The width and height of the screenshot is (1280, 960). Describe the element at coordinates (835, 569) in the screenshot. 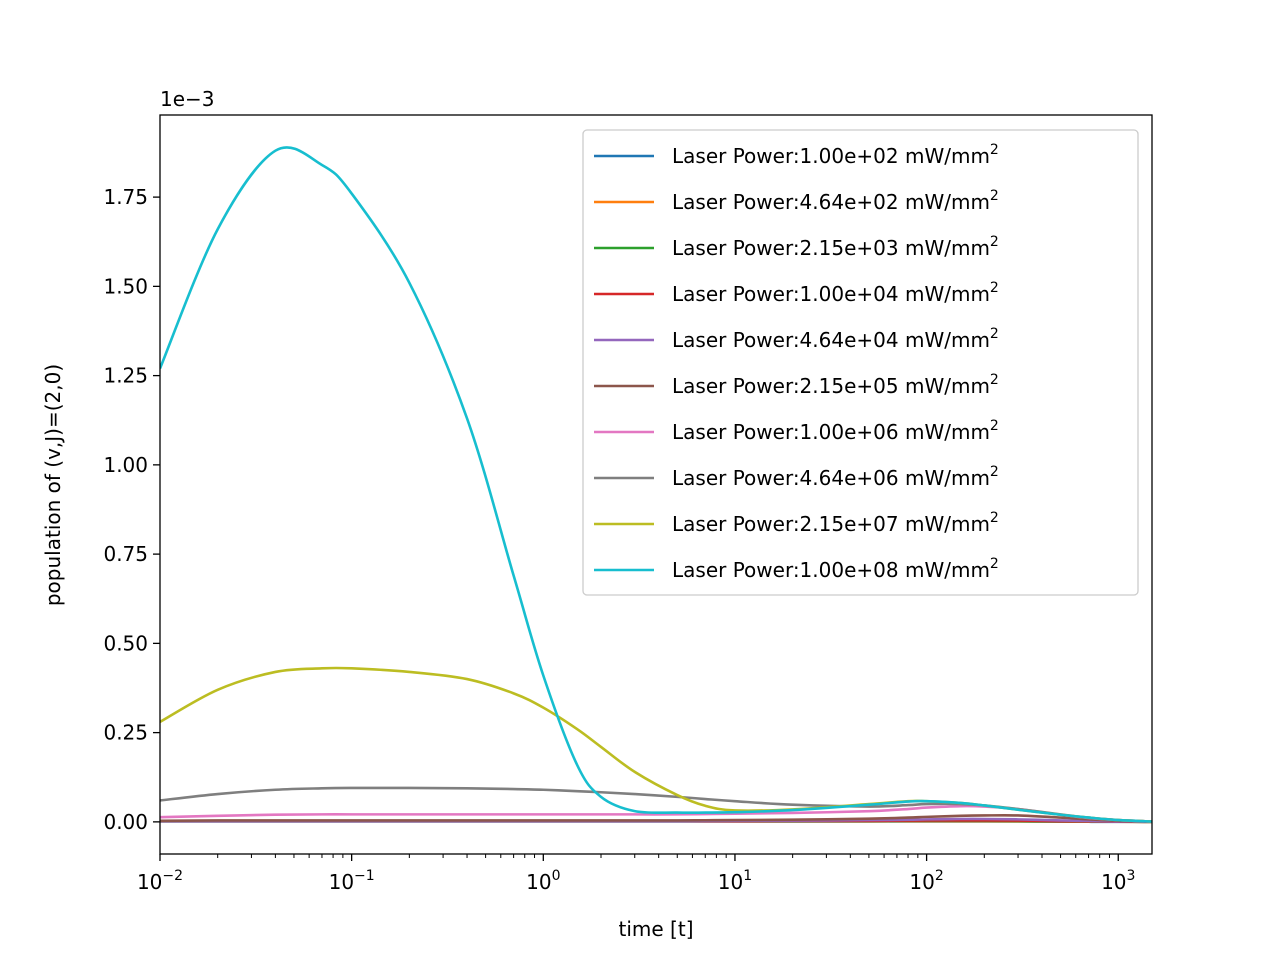

I see `legend-entry: Laser Power:1.00e+08 mW/mm2` at that location.